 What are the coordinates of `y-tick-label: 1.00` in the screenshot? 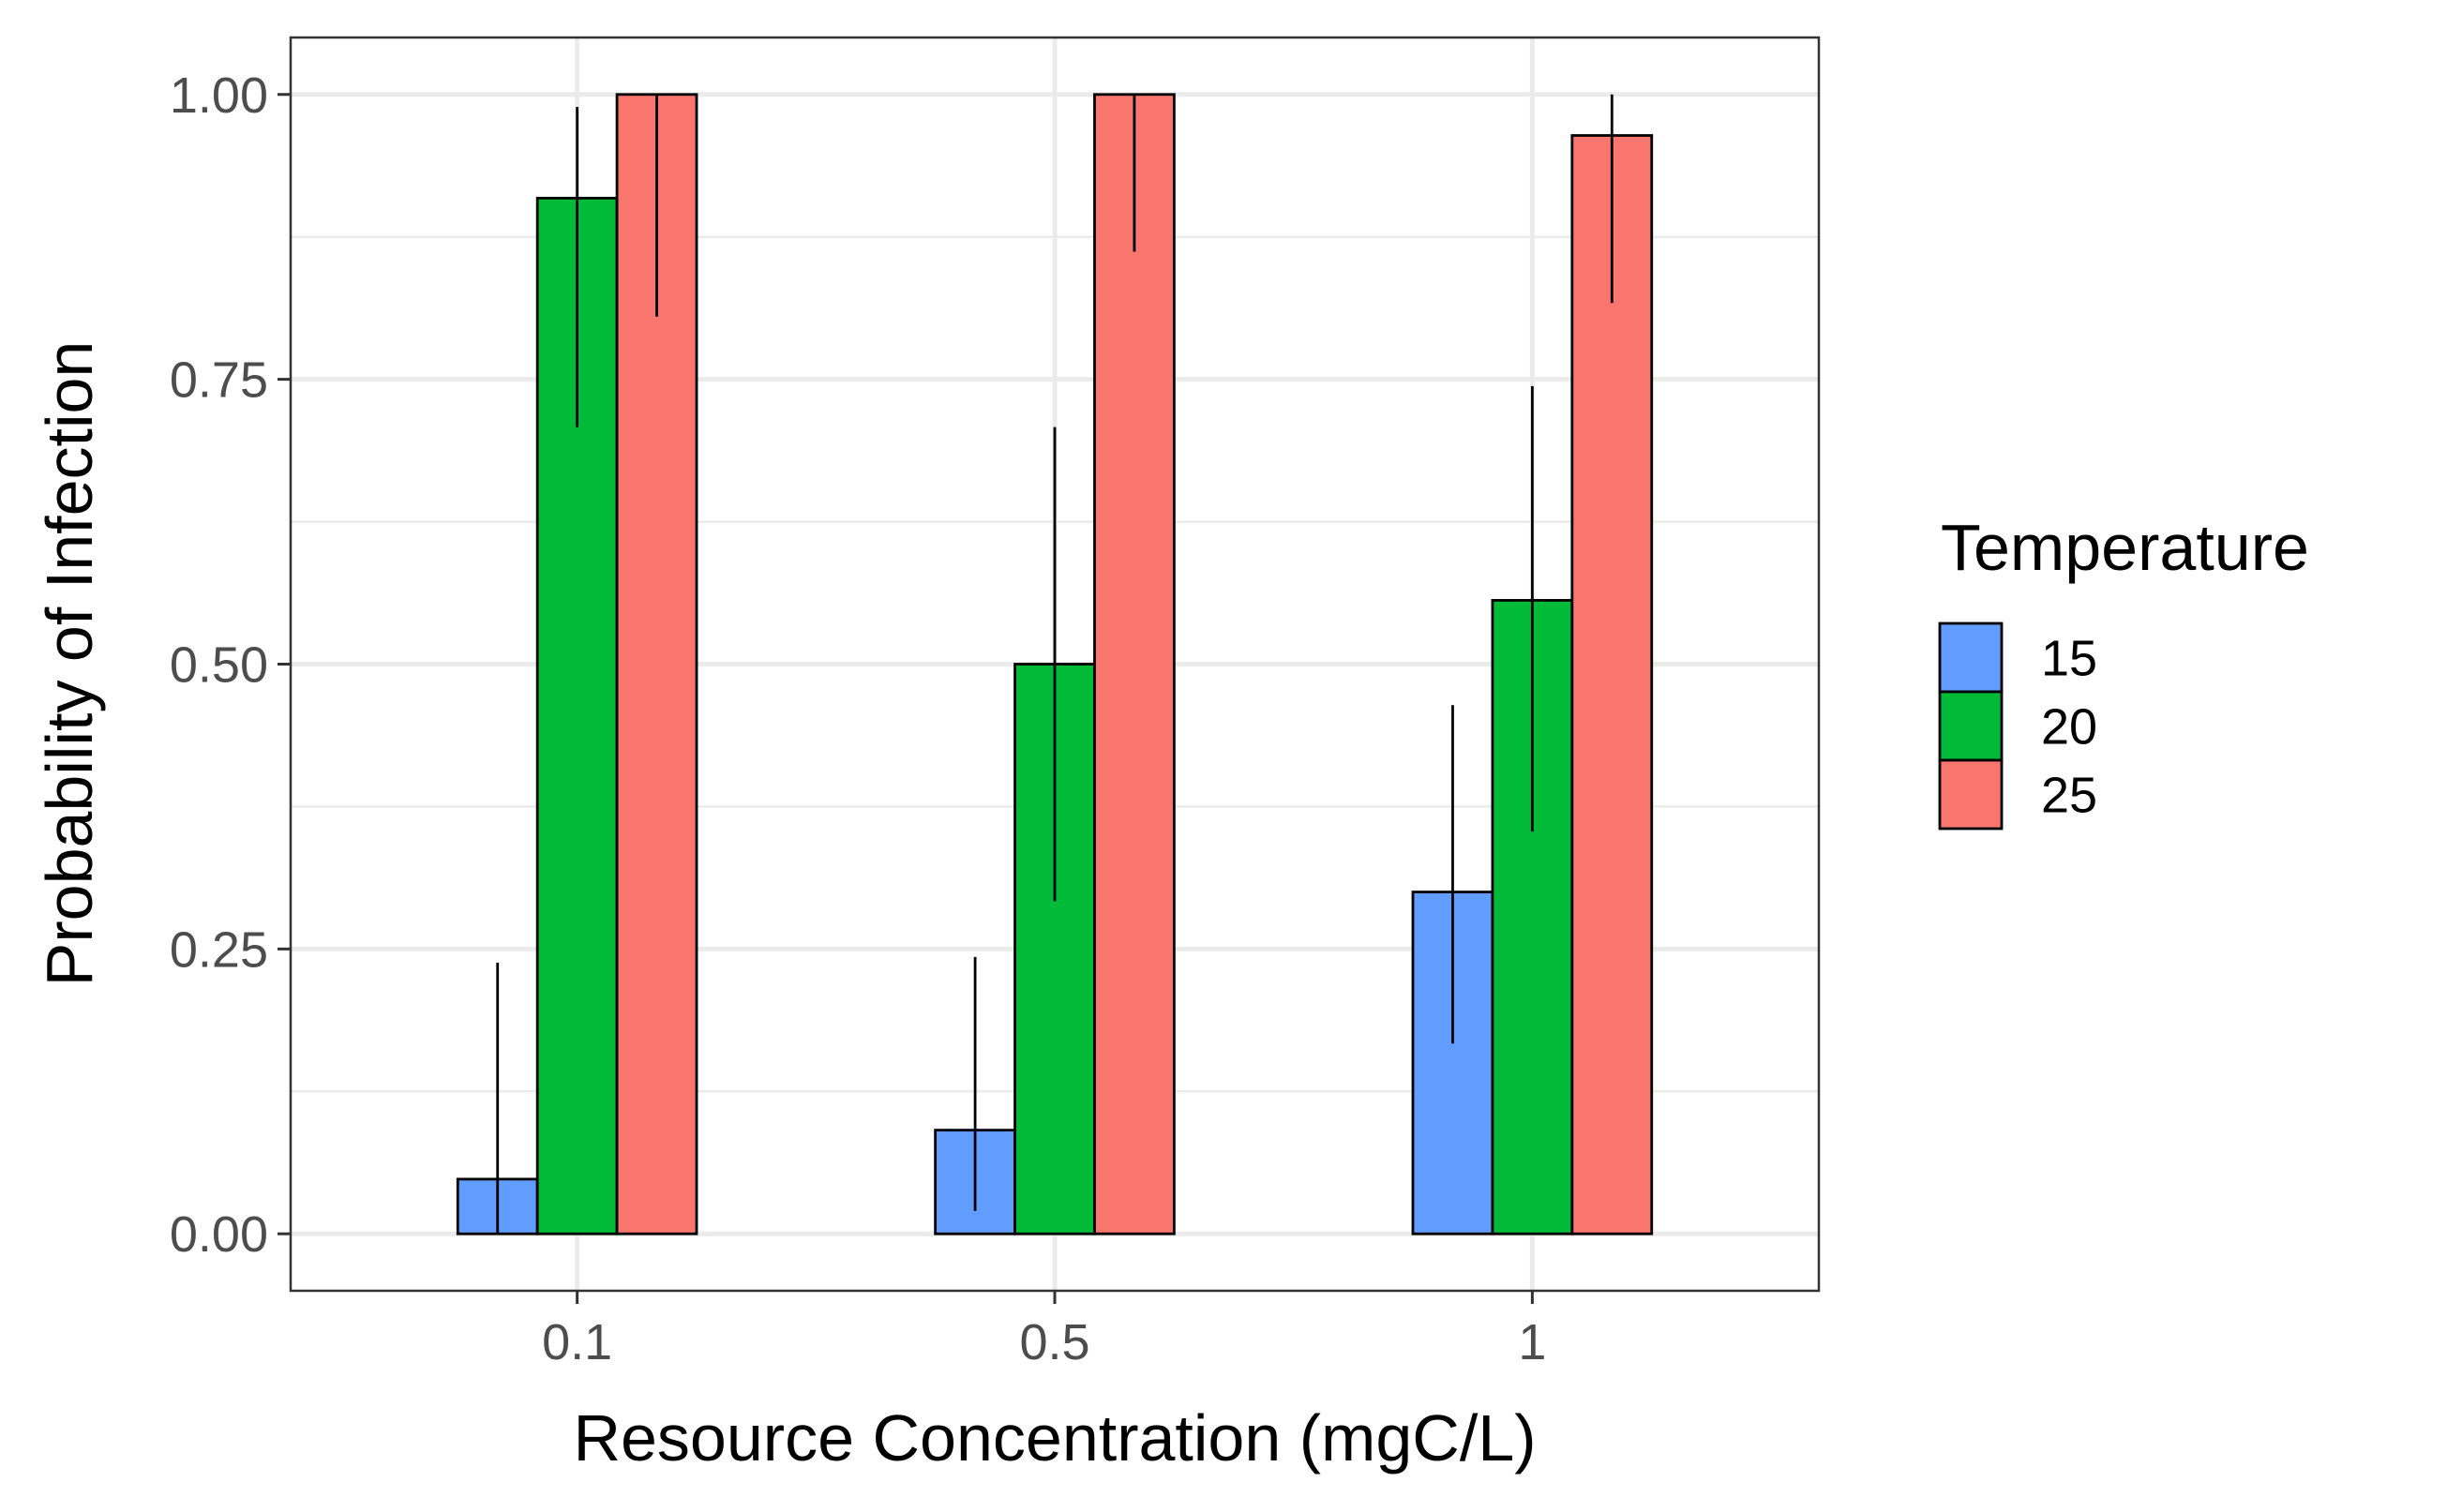 It's located at (219, 96).